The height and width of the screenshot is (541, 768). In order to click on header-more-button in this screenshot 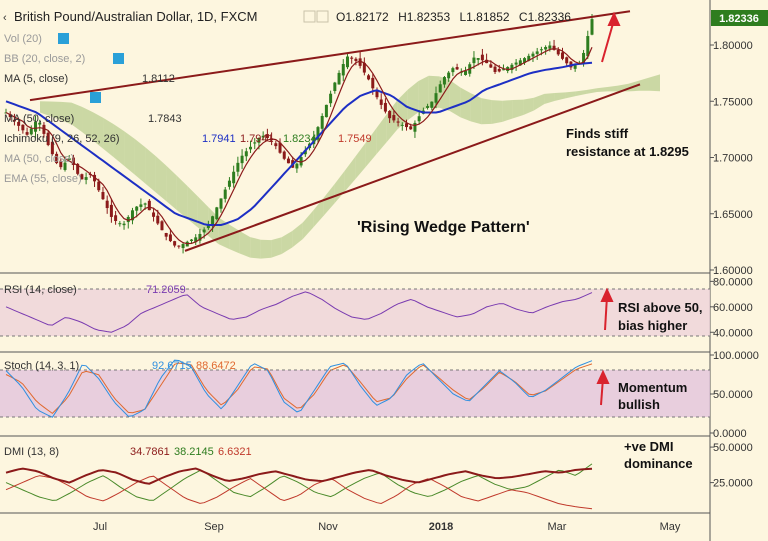, I will do `click(322, 16)`.